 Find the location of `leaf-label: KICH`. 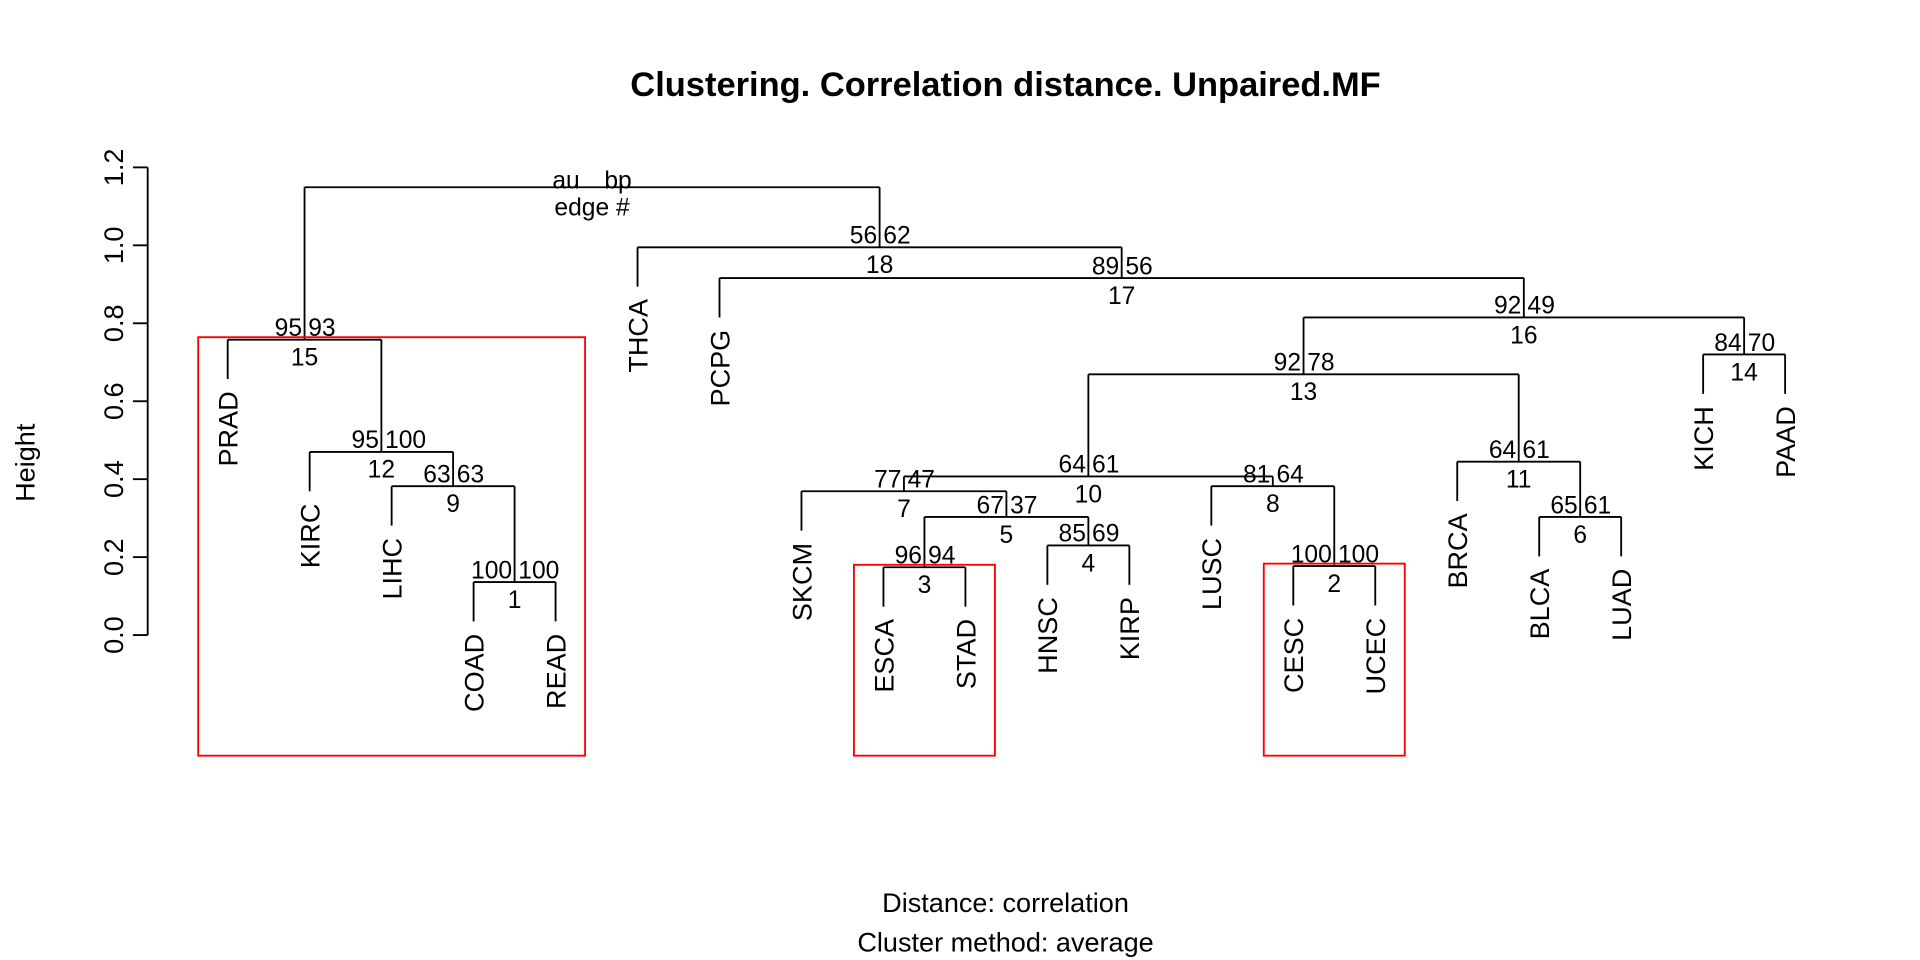

leaf-label: KICH is located at coordinates (1703, 438).